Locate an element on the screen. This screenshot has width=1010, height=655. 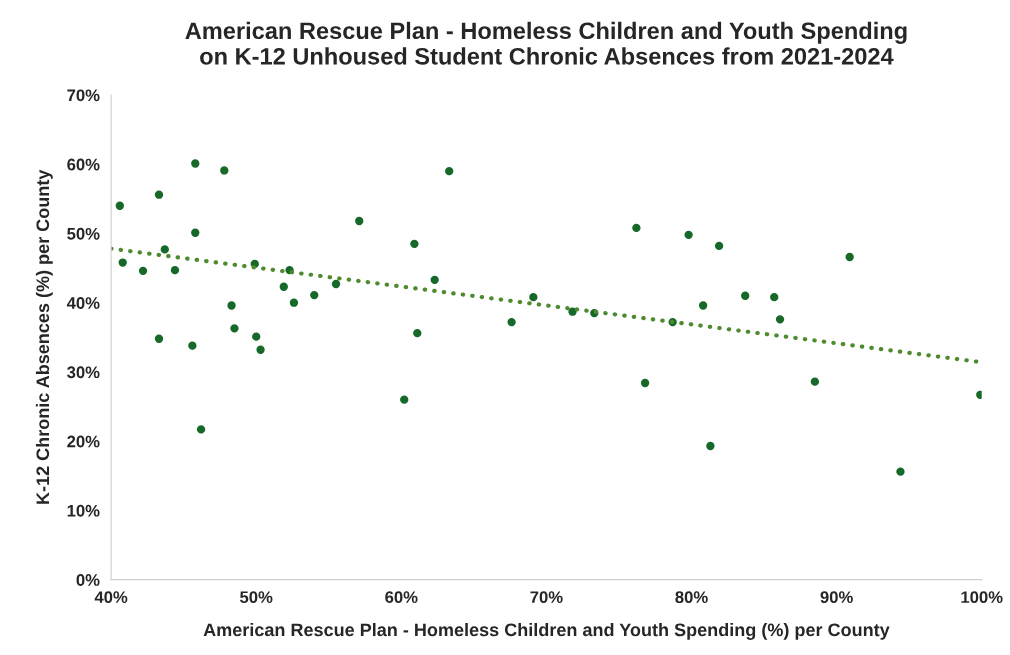
y-tick-label: 10% is located at coordinates (83, 510).